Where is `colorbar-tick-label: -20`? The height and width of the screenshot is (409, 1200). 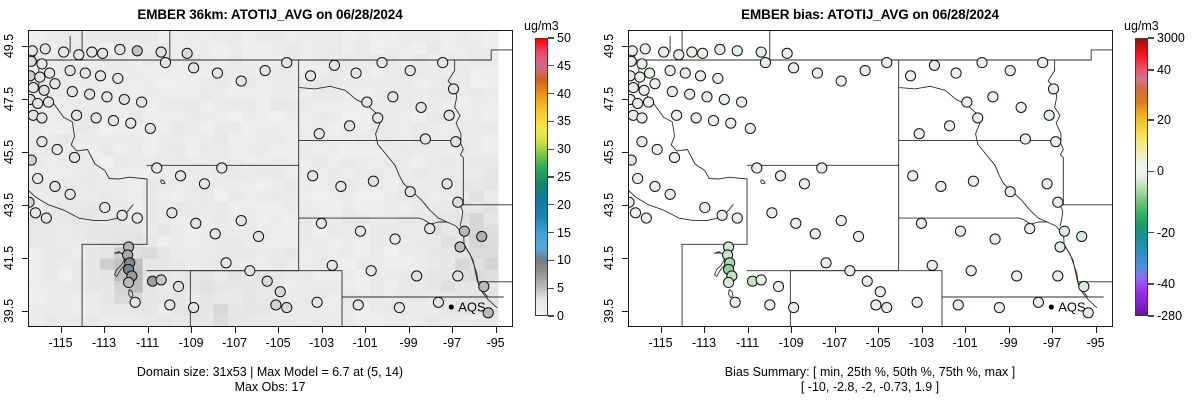
colorbar-tick-label: -20 is located at coordinates (1166, 232).